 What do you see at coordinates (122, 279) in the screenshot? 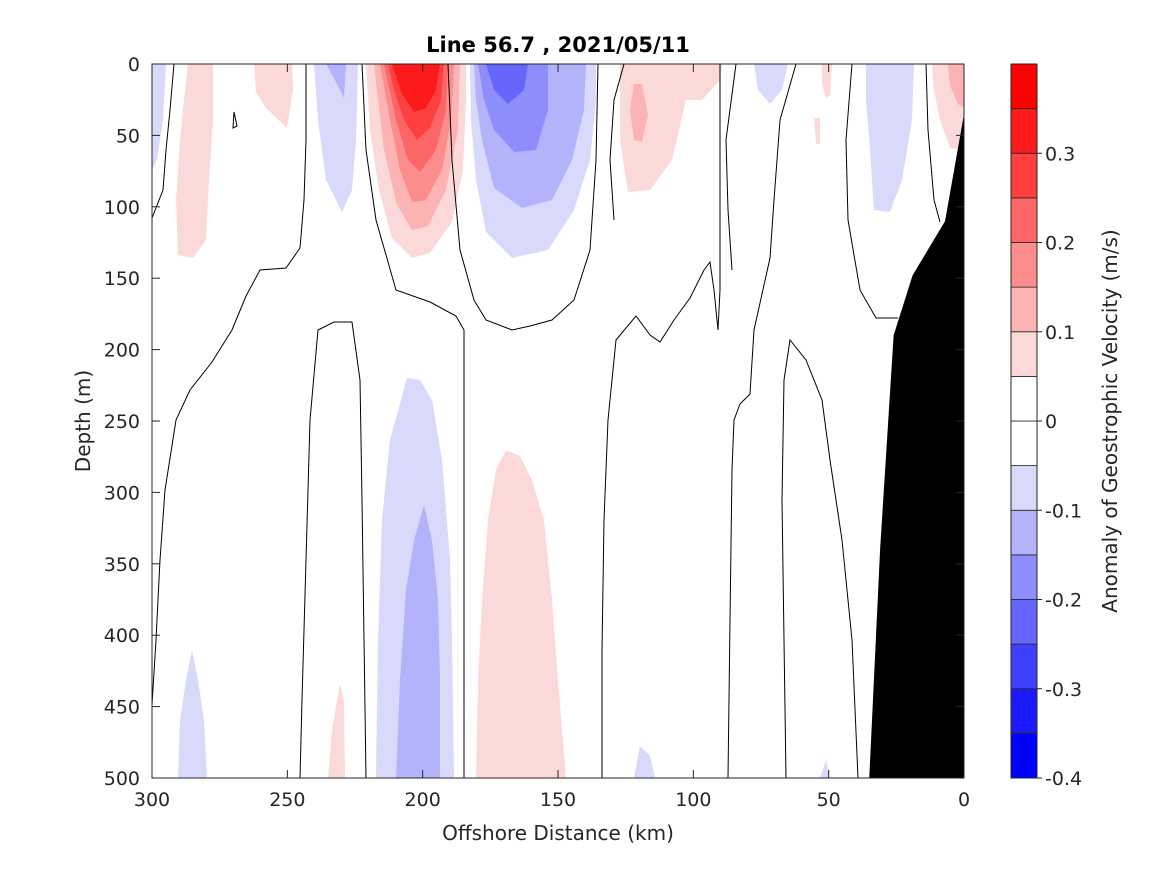
I see `y-tick-label: 150` at bounding box center [122, 279].